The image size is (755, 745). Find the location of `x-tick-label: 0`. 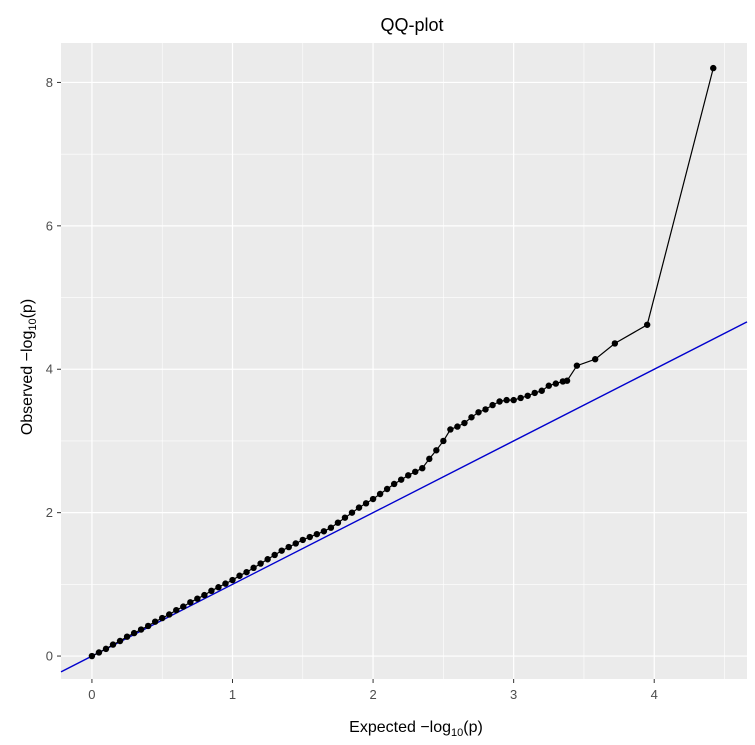

x-tick-label: 0 is located at coordinates (91, 694).